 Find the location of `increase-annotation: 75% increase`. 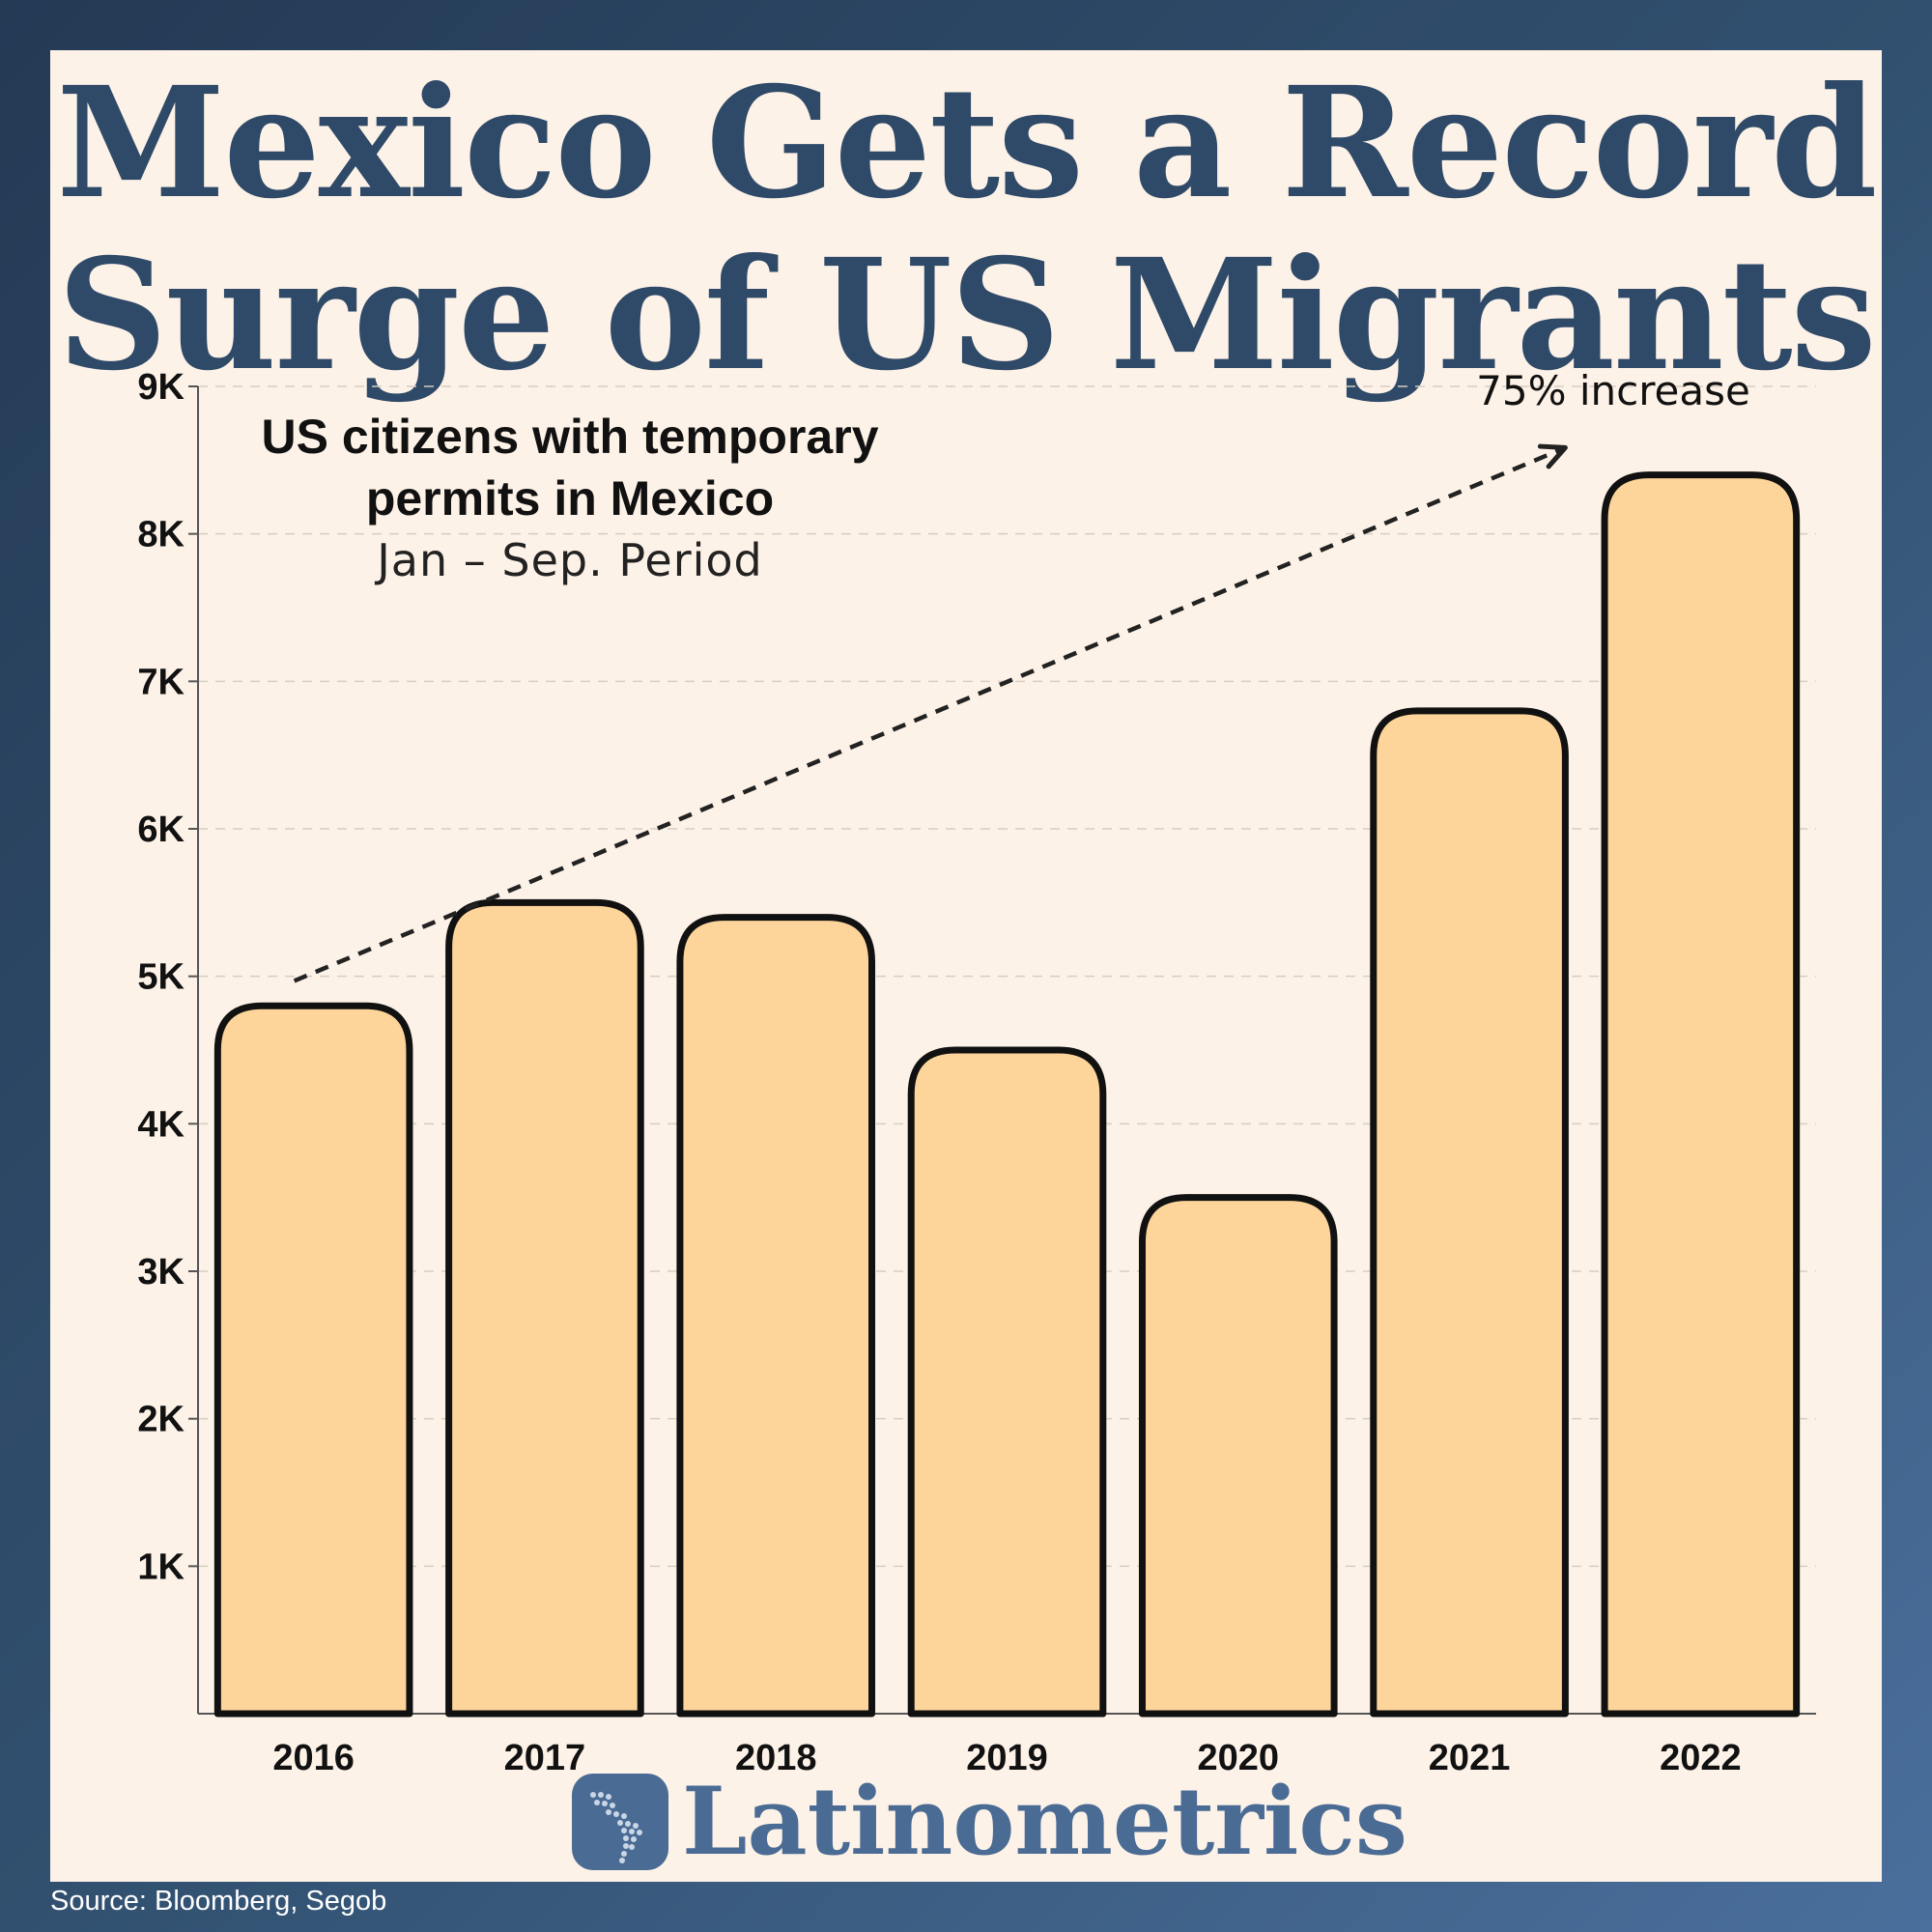

increase-annotation: 75% increase is located at coordinates (1613, 390).